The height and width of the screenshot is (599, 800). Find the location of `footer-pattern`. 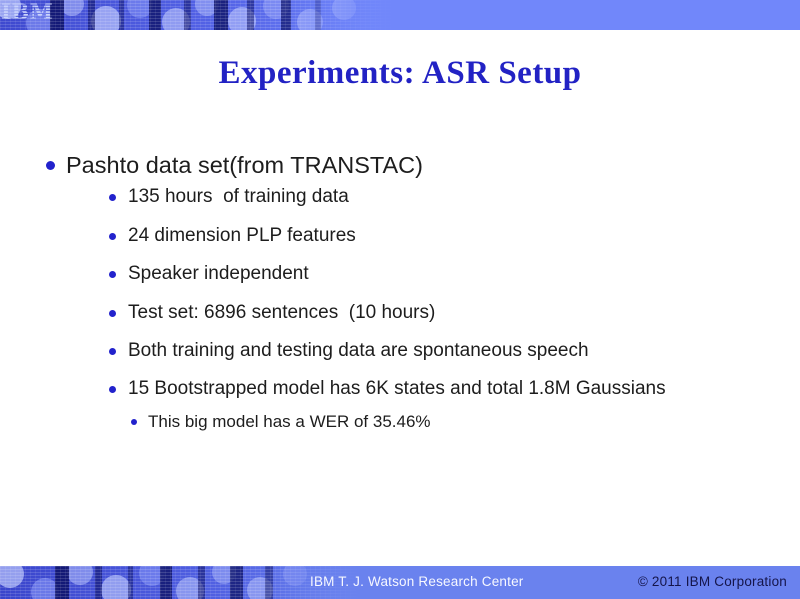

footer-pattern is located at coordinates (180, 582).